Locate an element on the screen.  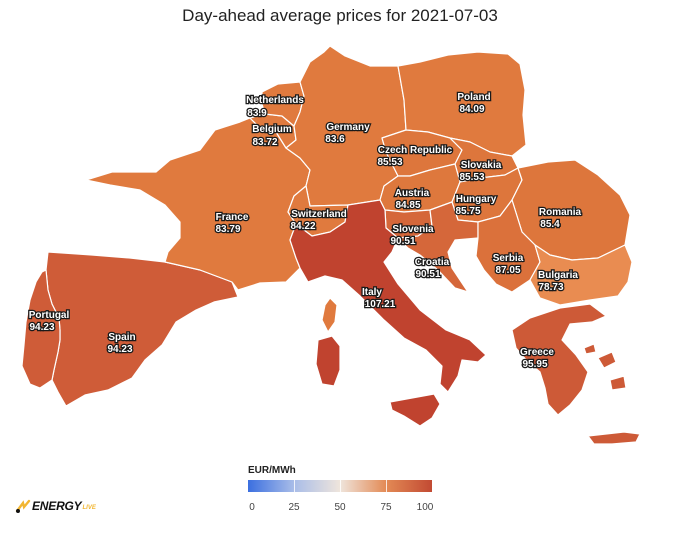
logo-text: ENERGY is located at coordinates (57, 506).